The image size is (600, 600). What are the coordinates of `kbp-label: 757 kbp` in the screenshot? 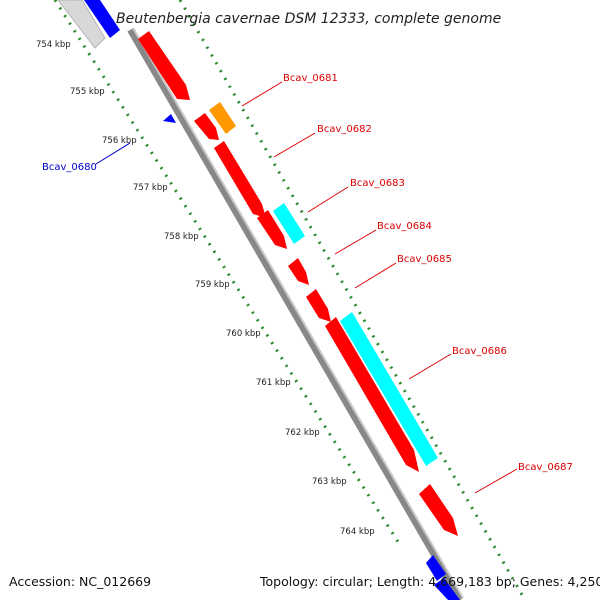 It's located at (150, 188).